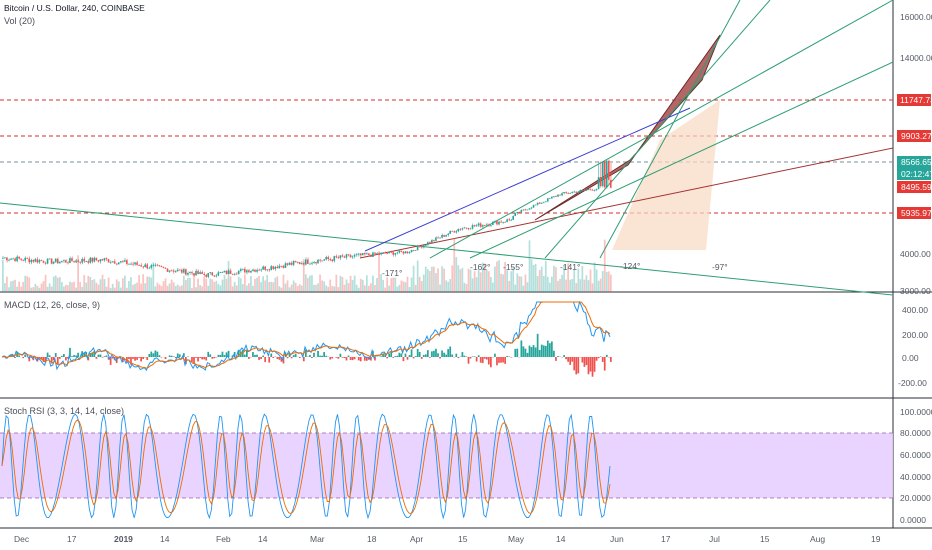  I want to click on macd-axis: 400.00 200.00 0.00 -200.00, so click(913, 346).